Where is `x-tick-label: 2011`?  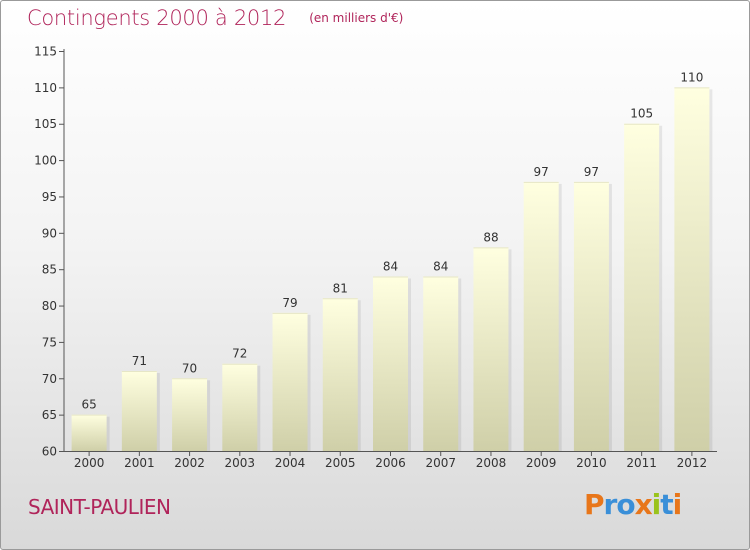 x-tick-label: 2011 is located at coordinates (641, 463).